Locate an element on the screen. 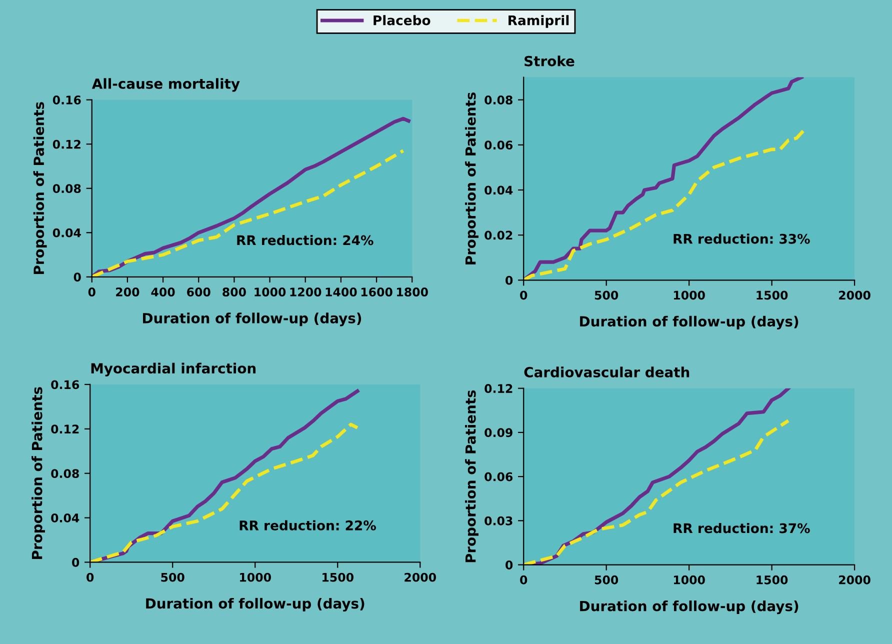 This screenshot has width=892, height=644. chart-title: Myocardial infarction is located at coordinates (173, 369).